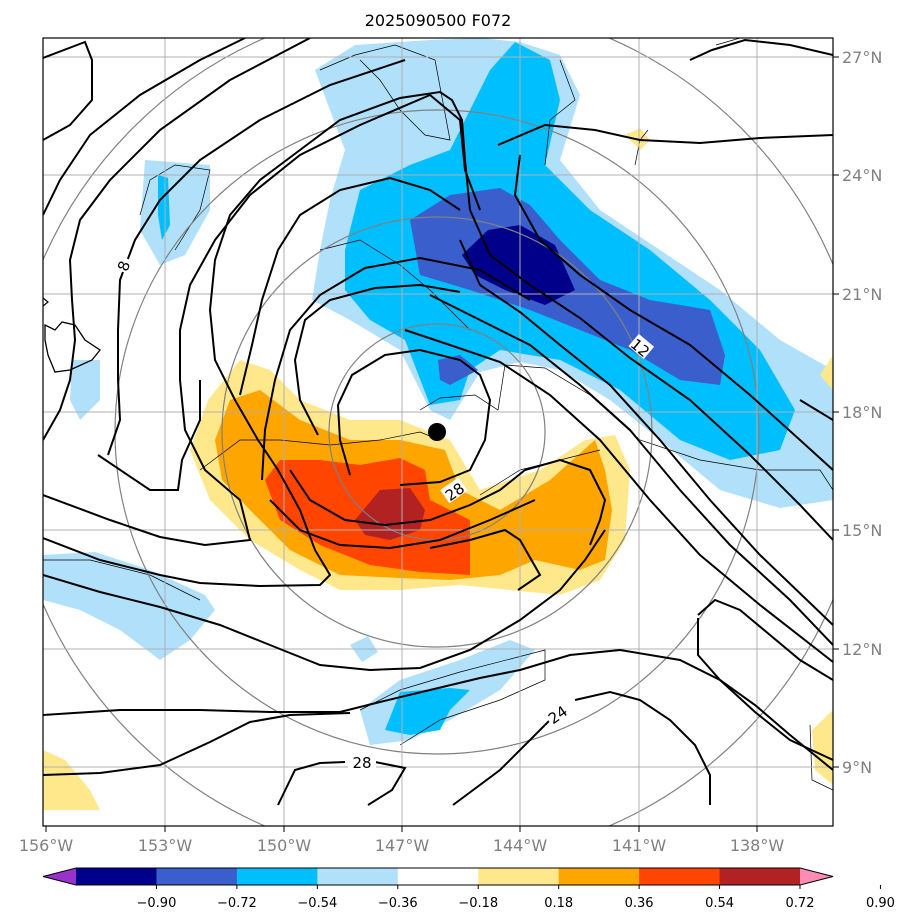  Describe the element at coordinates (398, 903) in the screenshot. I see `colorbar-tick-label: −0.36` at that location.